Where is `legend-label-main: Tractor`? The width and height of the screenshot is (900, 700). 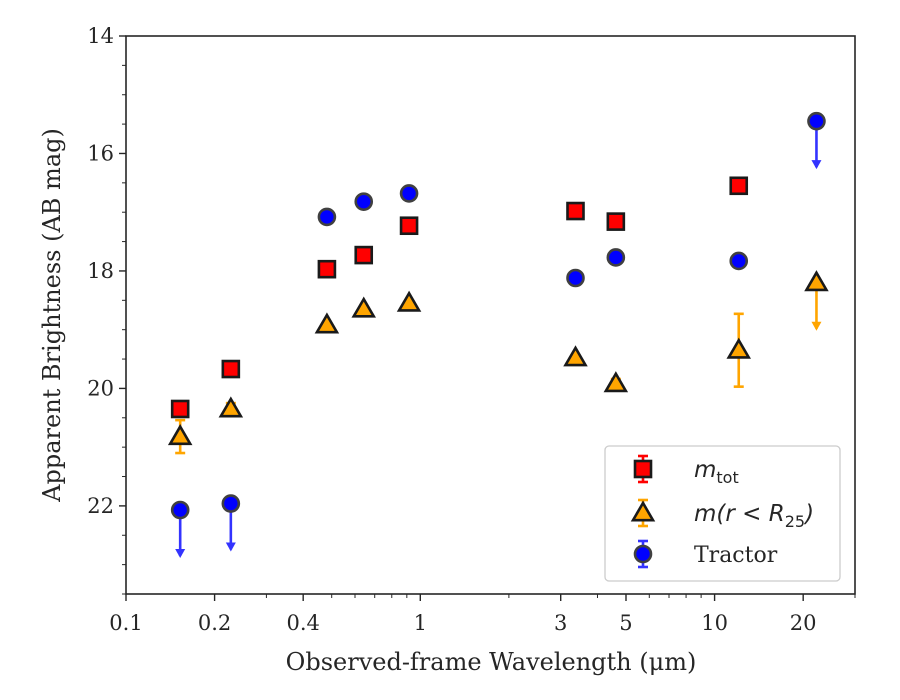 legend-label-main: Tractor is located at coordinates (736, 555).